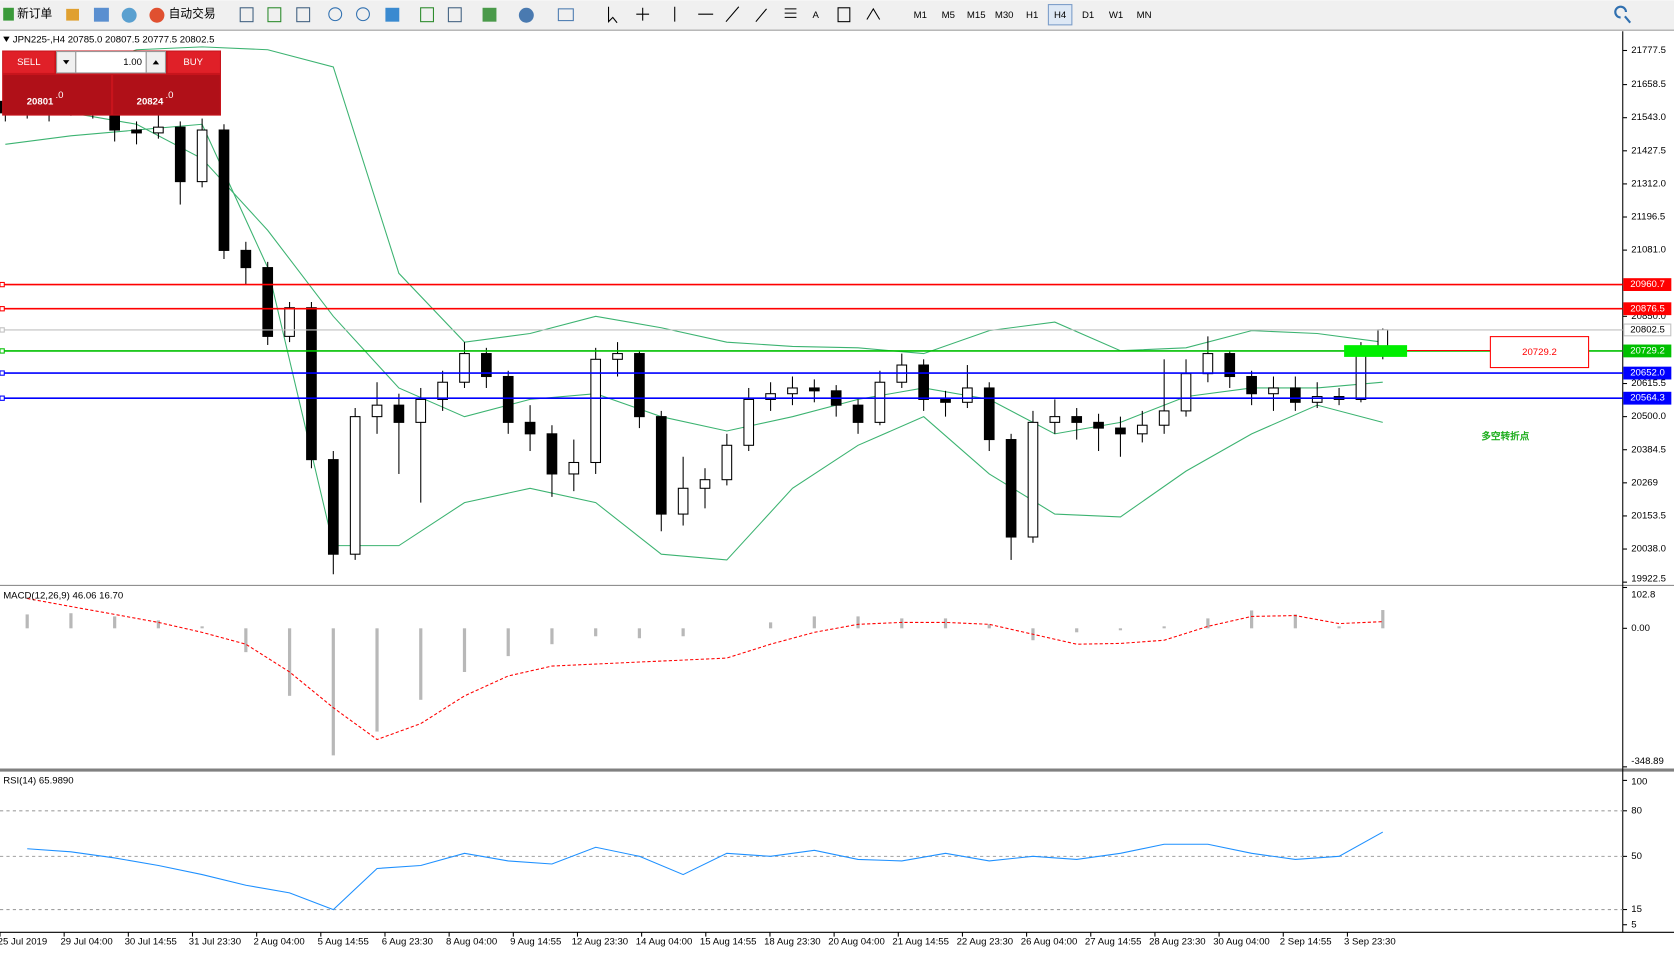 The image size is (1674, 954). I want to click on x-tick-label: 12 Aug 23:30, so click(600, 941).